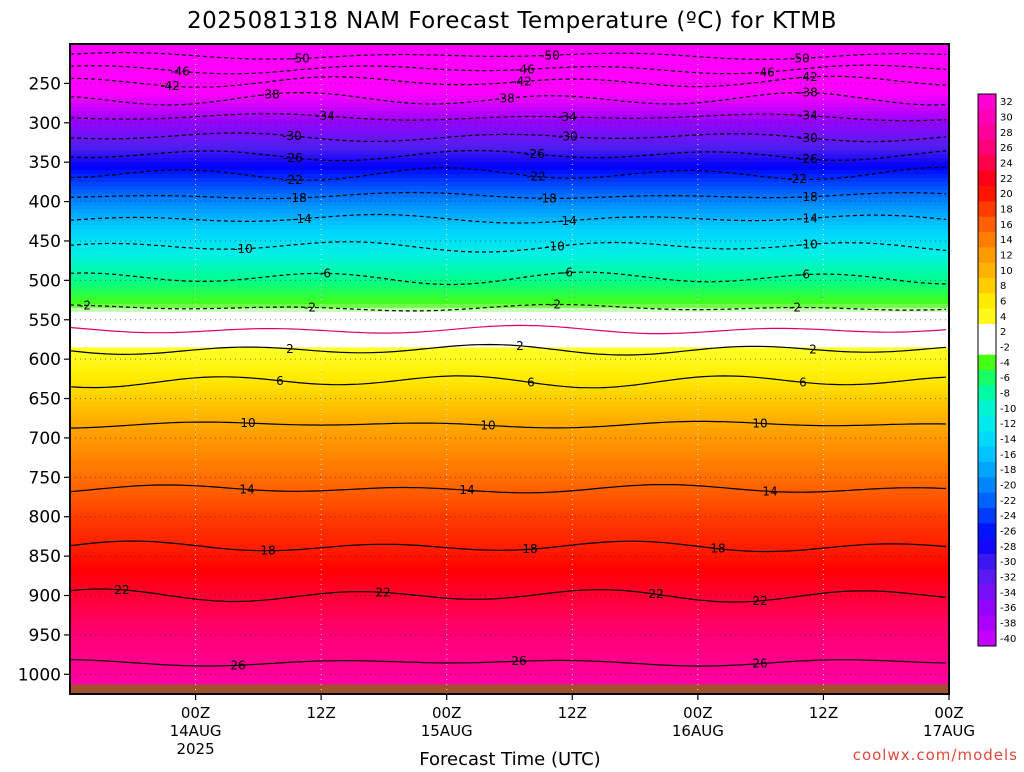  I want to click on y-tick-label: 550, so click(45, 321).